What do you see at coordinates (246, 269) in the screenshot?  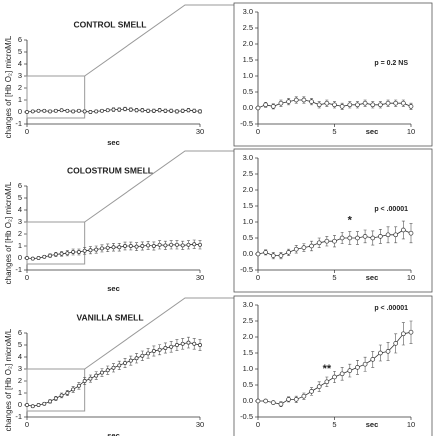 I see `y-tick-label: -0.5` at bounding box center [246, 269].